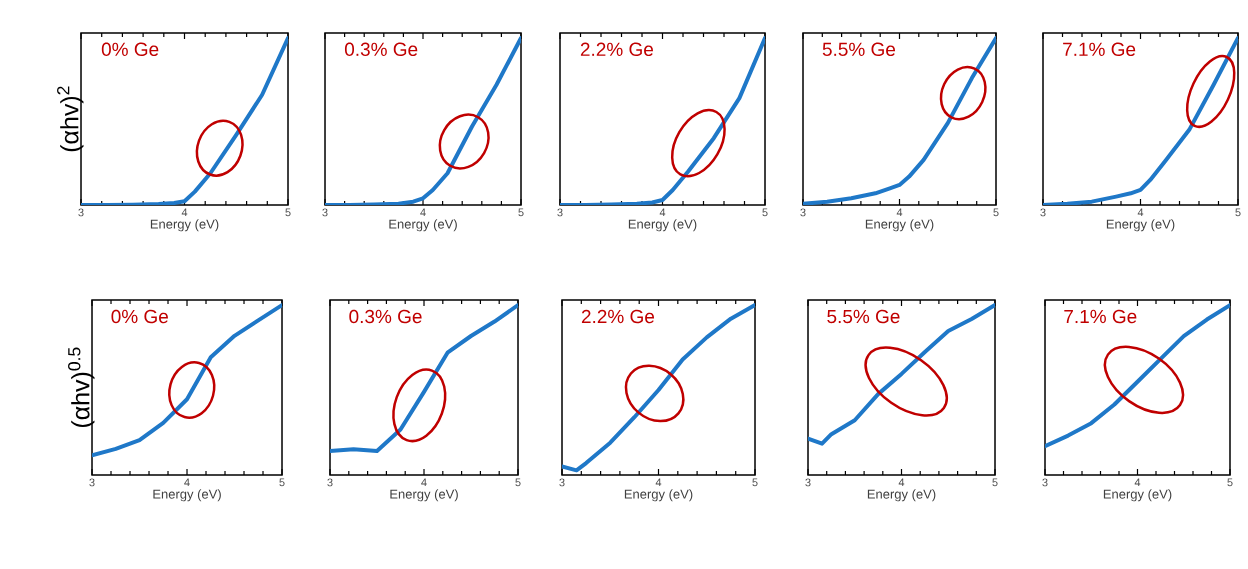 This screenshot has width=1248, height=569. I want to click on y-axis-title: (αhv)$^{0.5}$, so click(81, 387).